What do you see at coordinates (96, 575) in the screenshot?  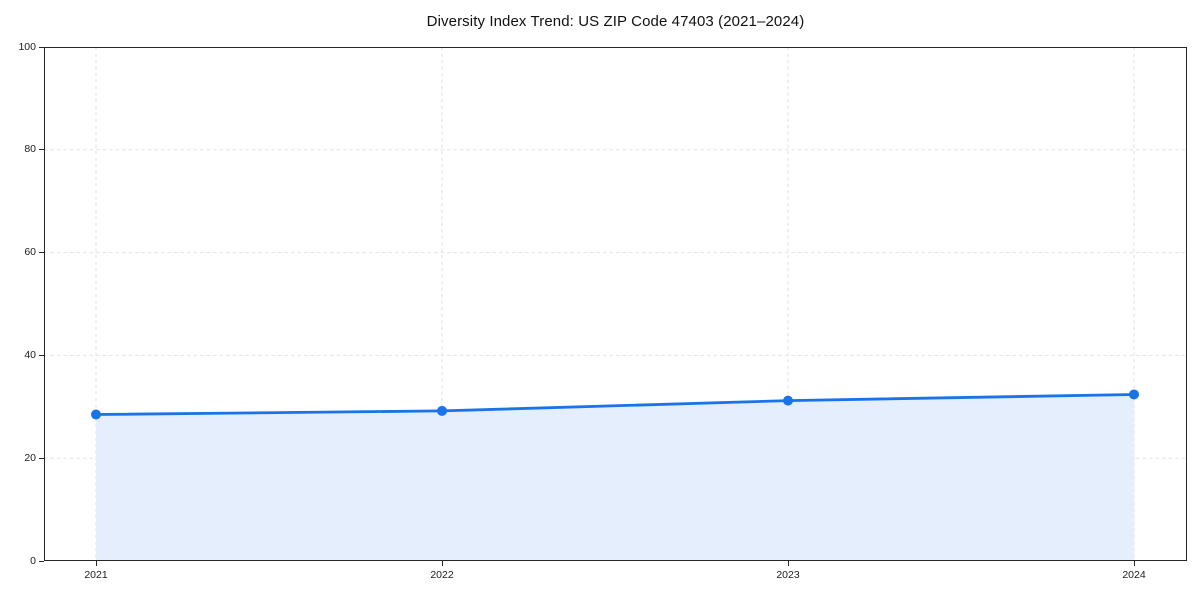 I see `x-tick-label: 2021` at bounding box center [96, 575].